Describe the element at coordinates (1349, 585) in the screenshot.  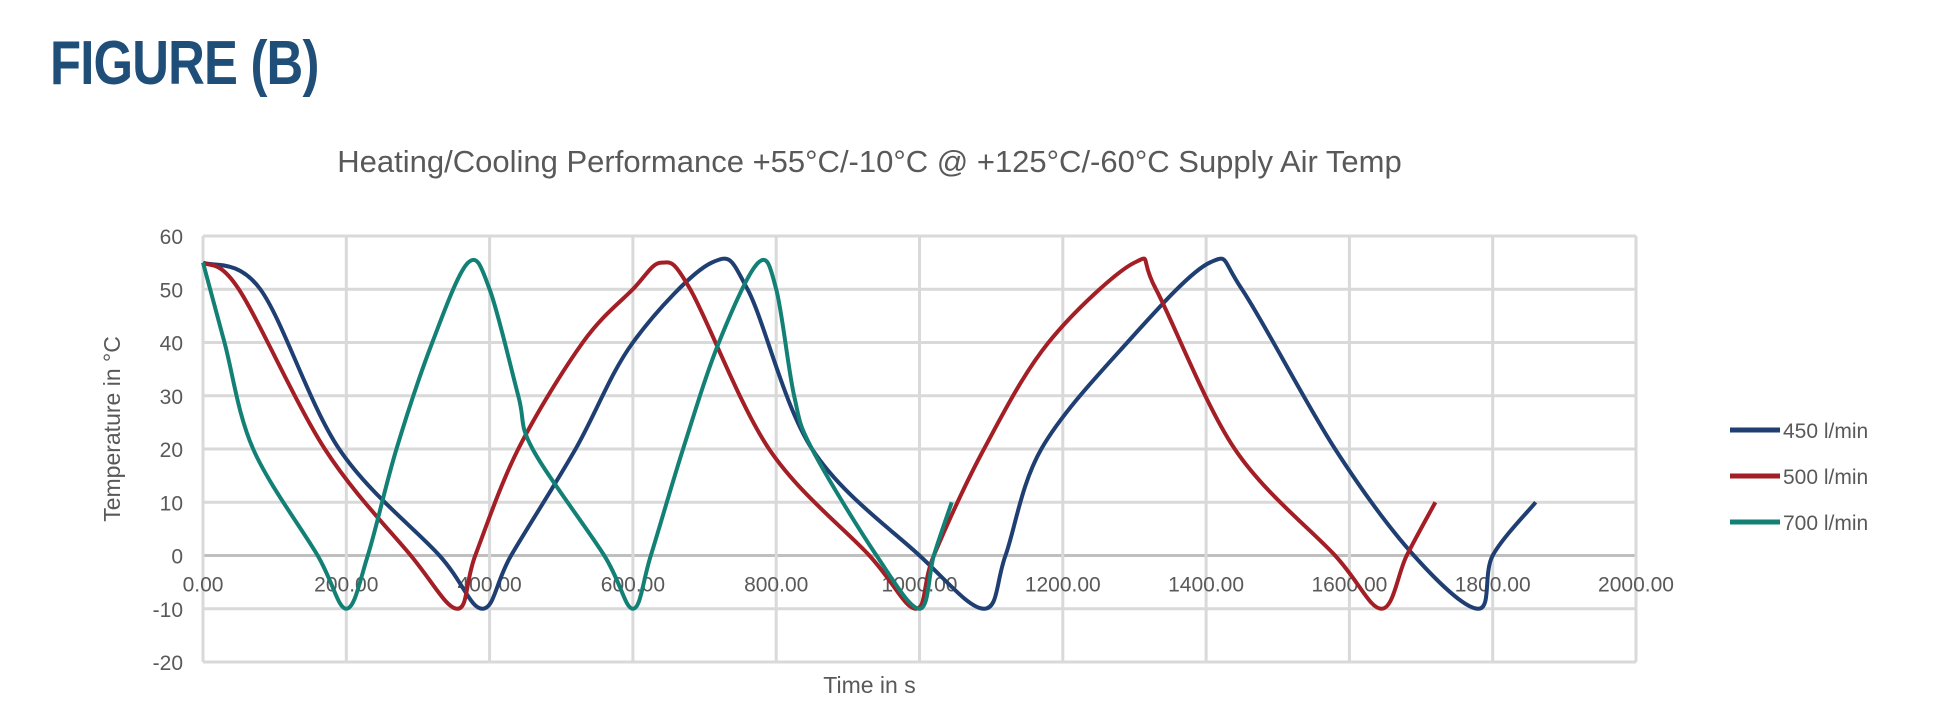
I see `x-tick-label: 1600.00` at that location.